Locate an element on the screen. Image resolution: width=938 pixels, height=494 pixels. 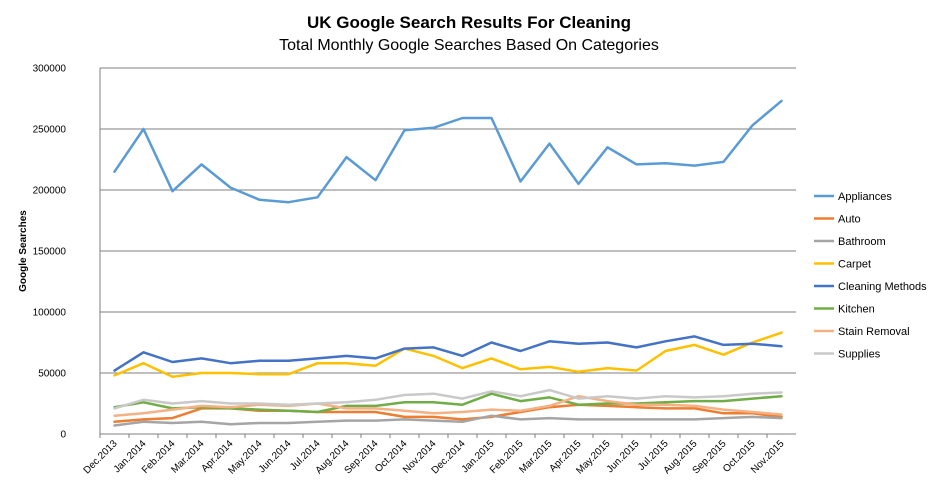
y-tick-label: 150000 is located at coordinates (50, 252).